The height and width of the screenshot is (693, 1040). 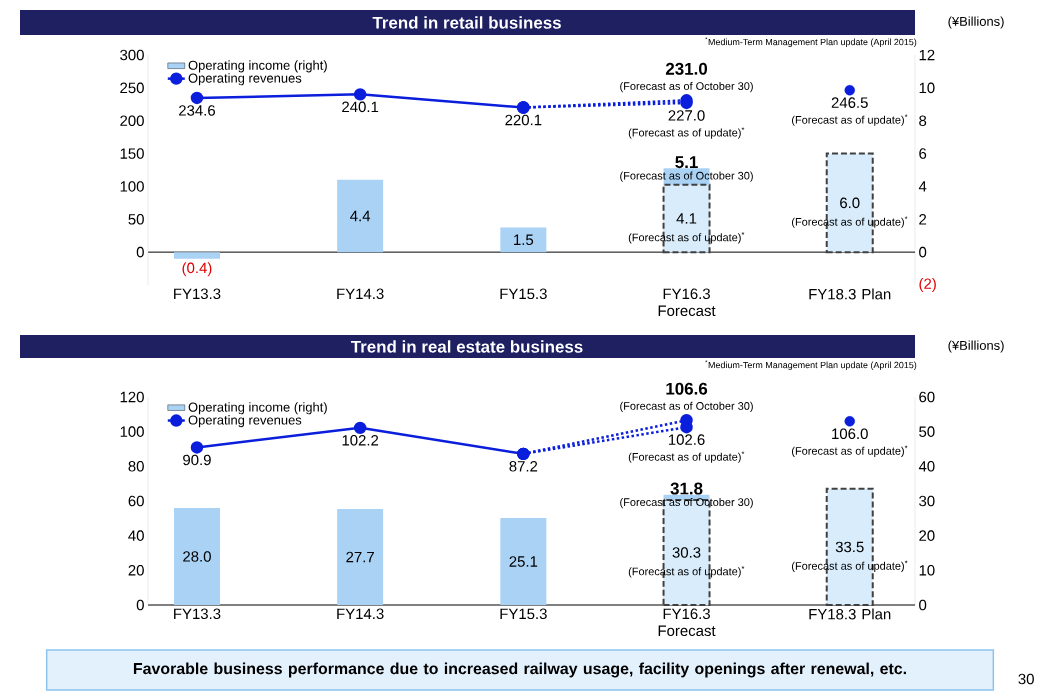 I want to click on y-tick-label: 20, so click(x=136, y=570).